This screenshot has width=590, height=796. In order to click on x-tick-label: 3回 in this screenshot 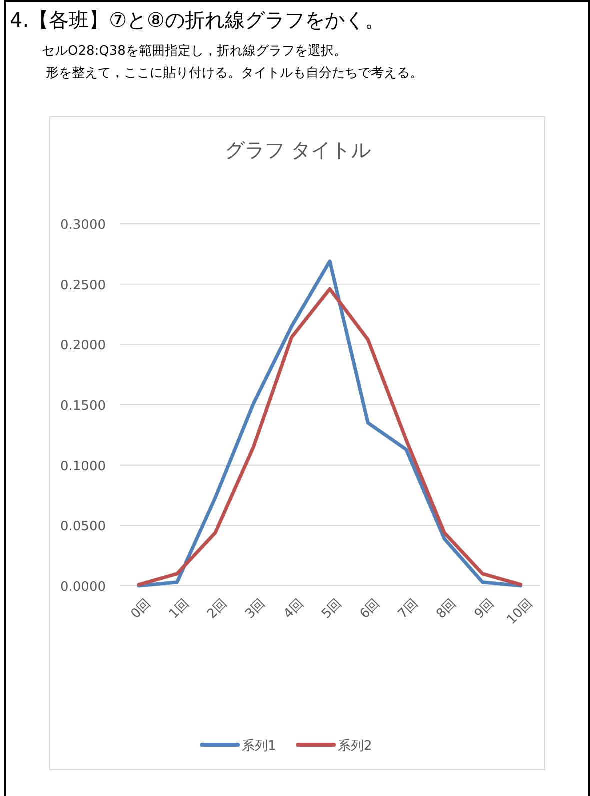, I will do `click(256, 609)`.